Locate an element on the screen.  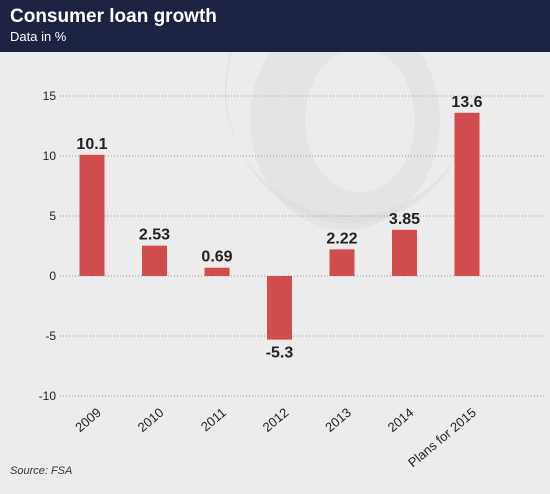
x-tick-label: 2013 is located at coordinates (338, 420).